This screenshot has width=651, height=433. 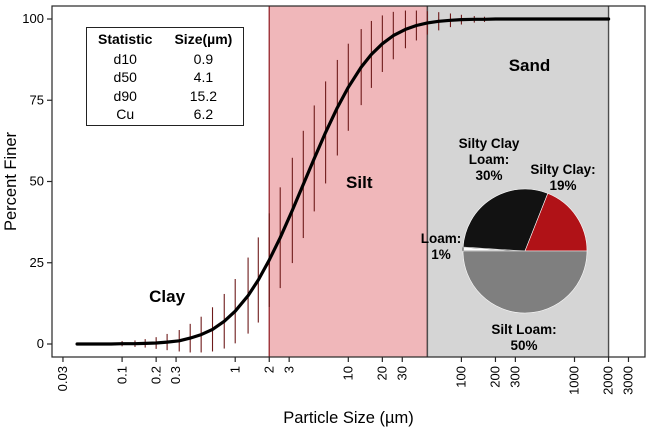 What do you see at coordinates (11, 181) in the screenshot?
I see `y-axis-title: Percent Finer` at bounding box center [11, 181].